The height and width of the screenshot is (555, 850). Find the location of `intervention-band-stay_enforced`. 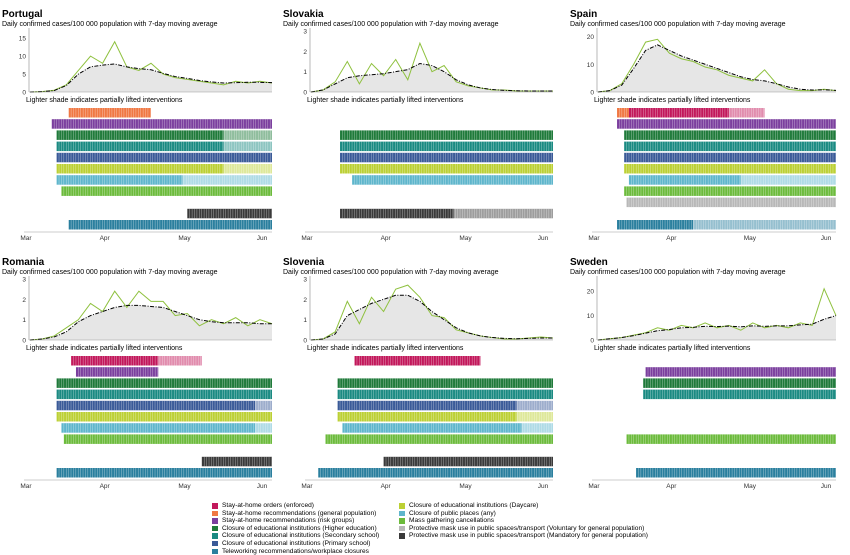

intervention-band-stay_enforced is located at coordinates (136, 361).